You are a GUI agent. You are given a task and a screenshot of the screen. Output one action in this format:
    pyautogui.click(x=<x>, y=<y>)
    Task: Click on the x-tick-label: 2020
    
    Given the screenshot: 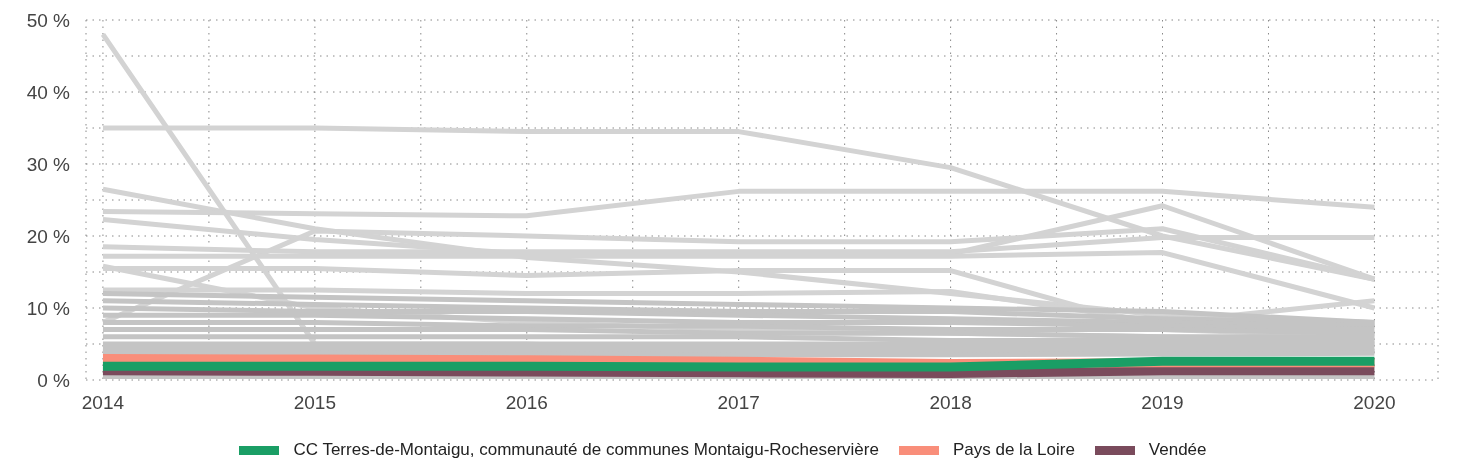 What is the action you would take?
    pyautogui.click(x=1374, y=403)
    